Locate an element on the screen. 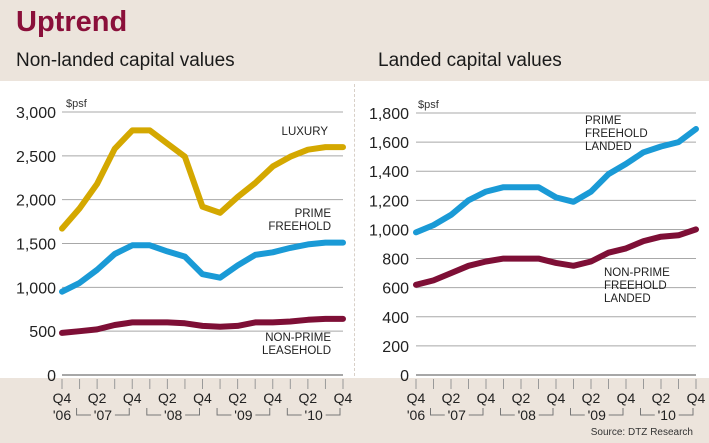  landed-y-tick-label: 1,000 is located at coordinates (389, 230).